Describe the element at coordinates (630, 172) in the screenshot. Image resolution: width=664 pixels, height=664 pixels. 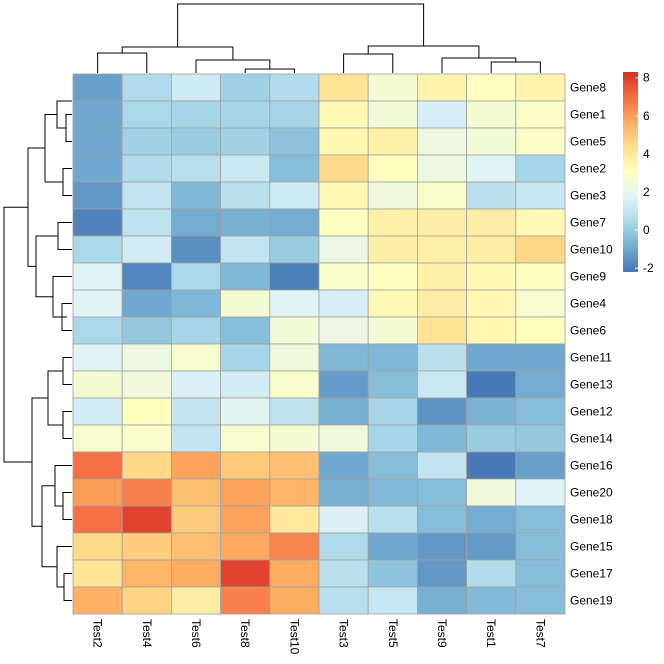
I see `colorbar` at that location.